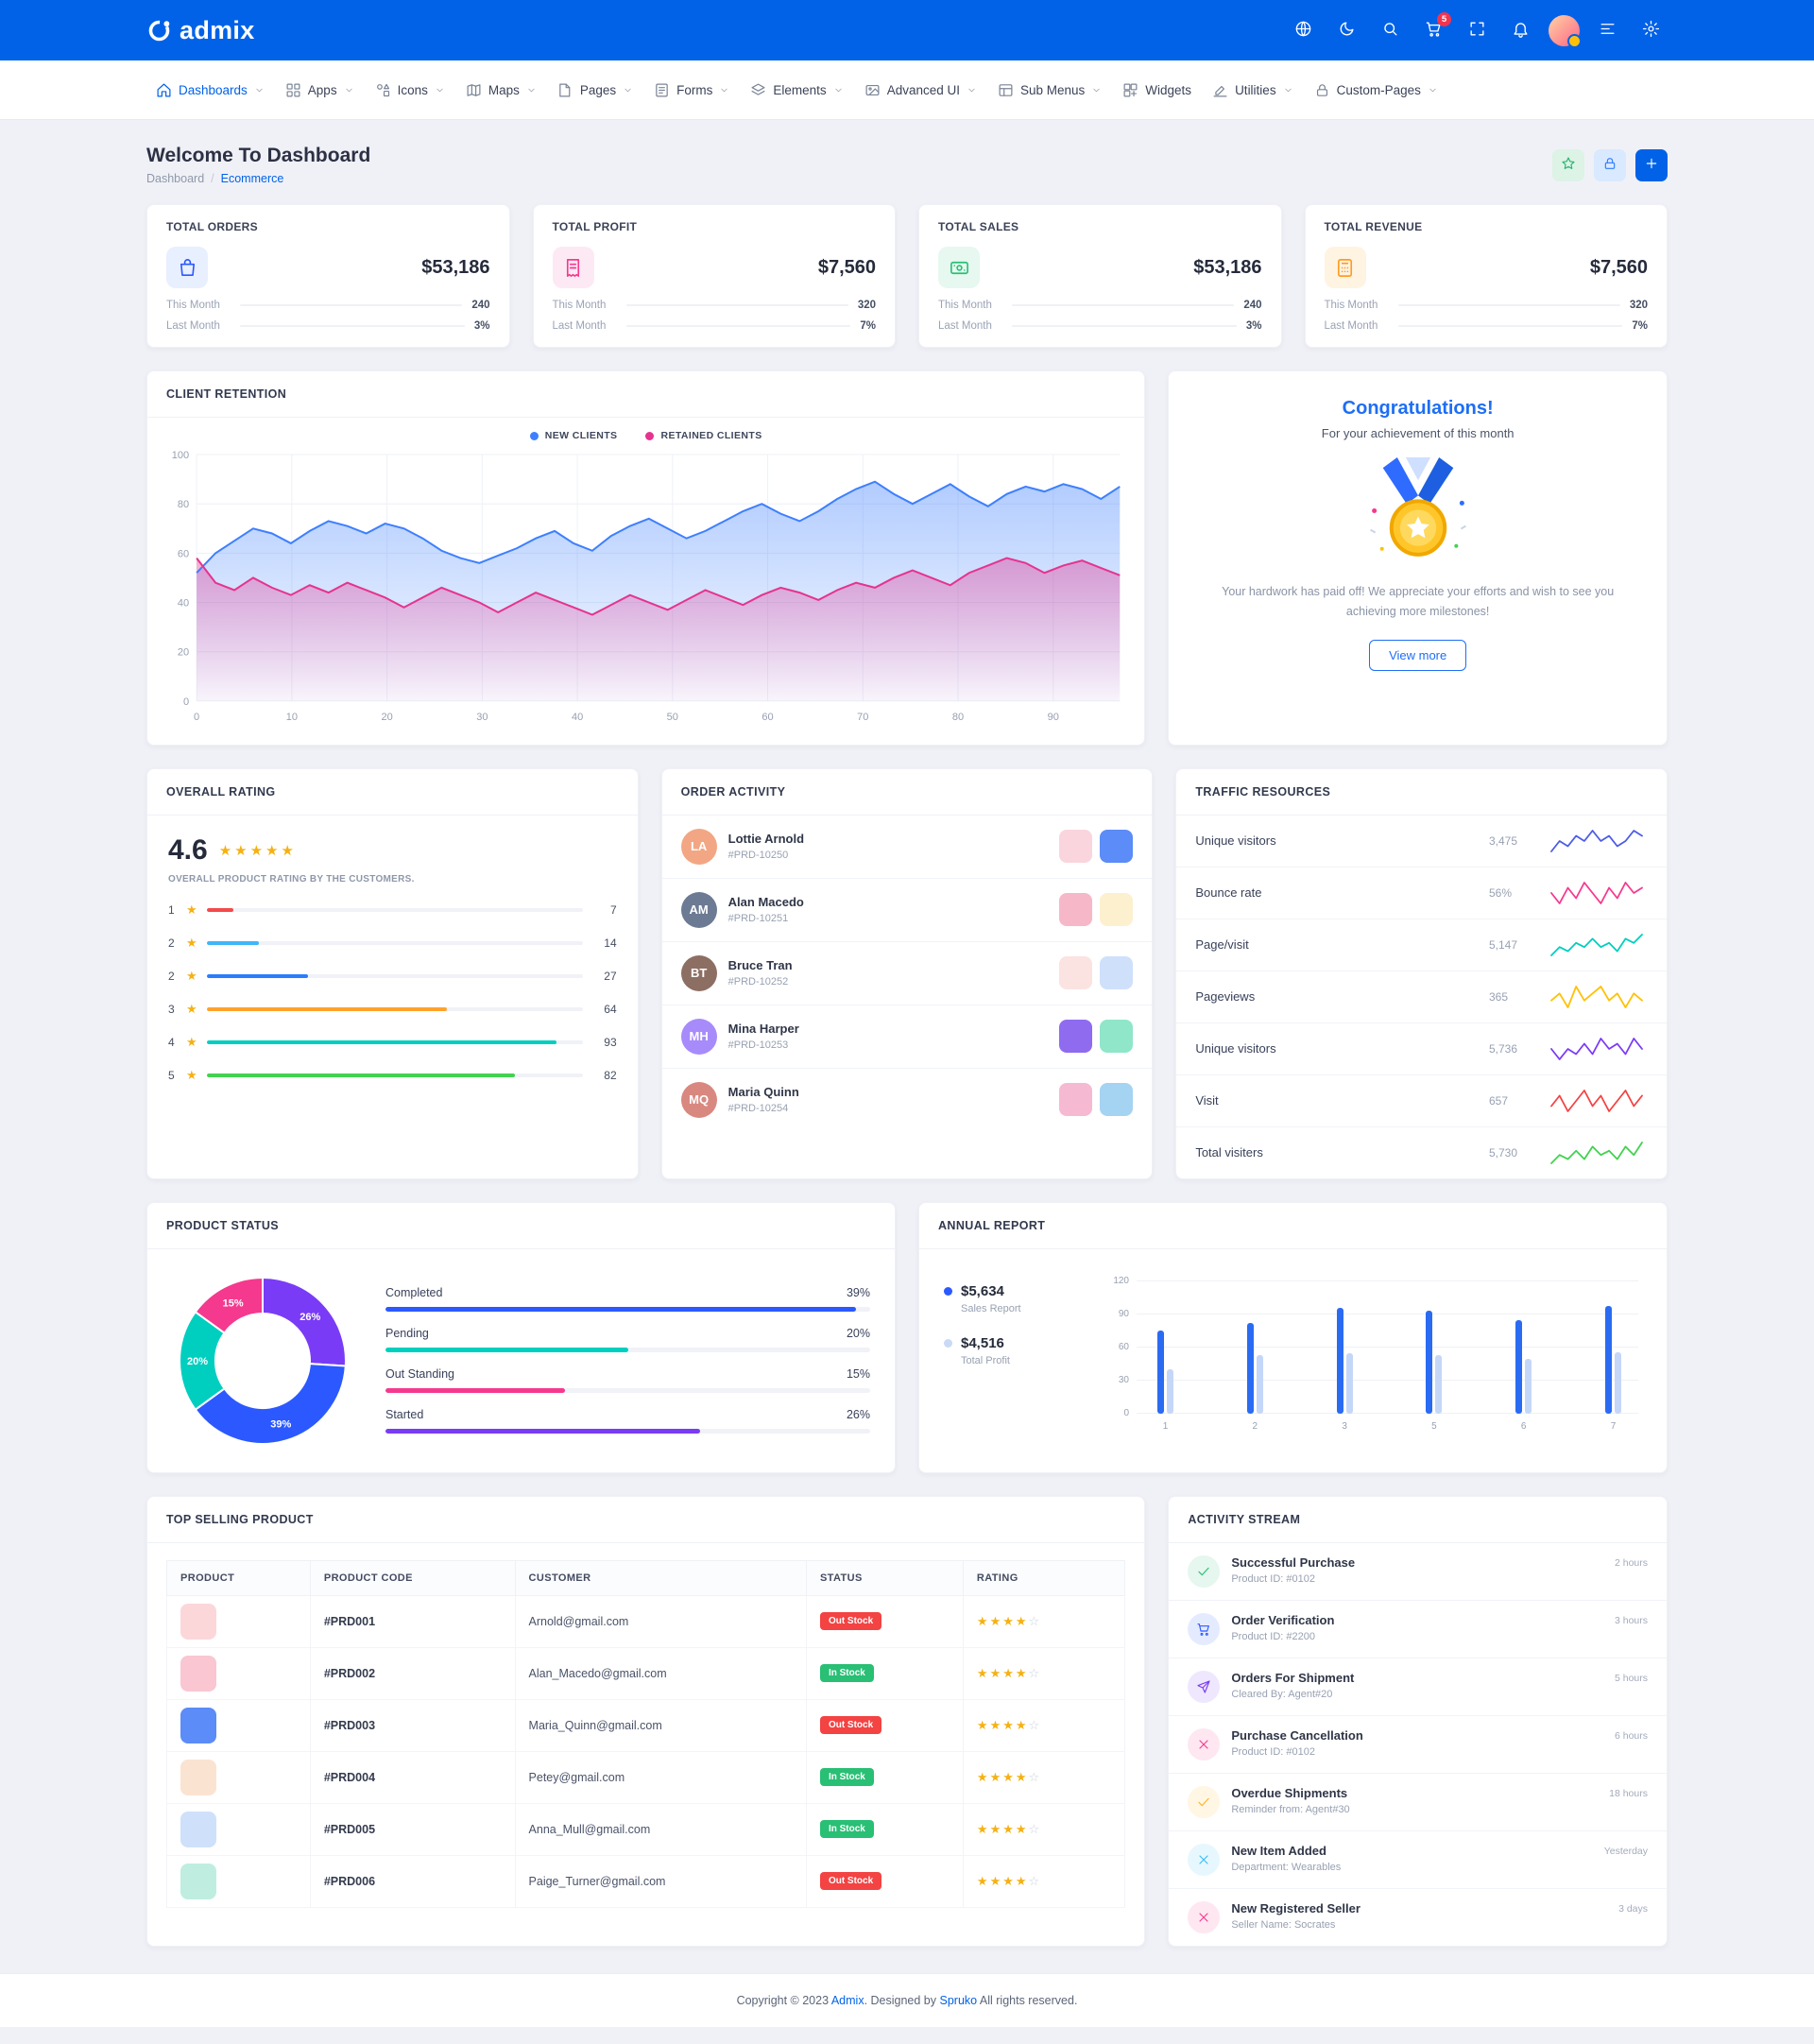 This screenshot has width=1814, height=2044. What do you see at coordinates (349, 90) in the screenshot?
I see `chevron-down-icon` at bounding box center [349, 90].